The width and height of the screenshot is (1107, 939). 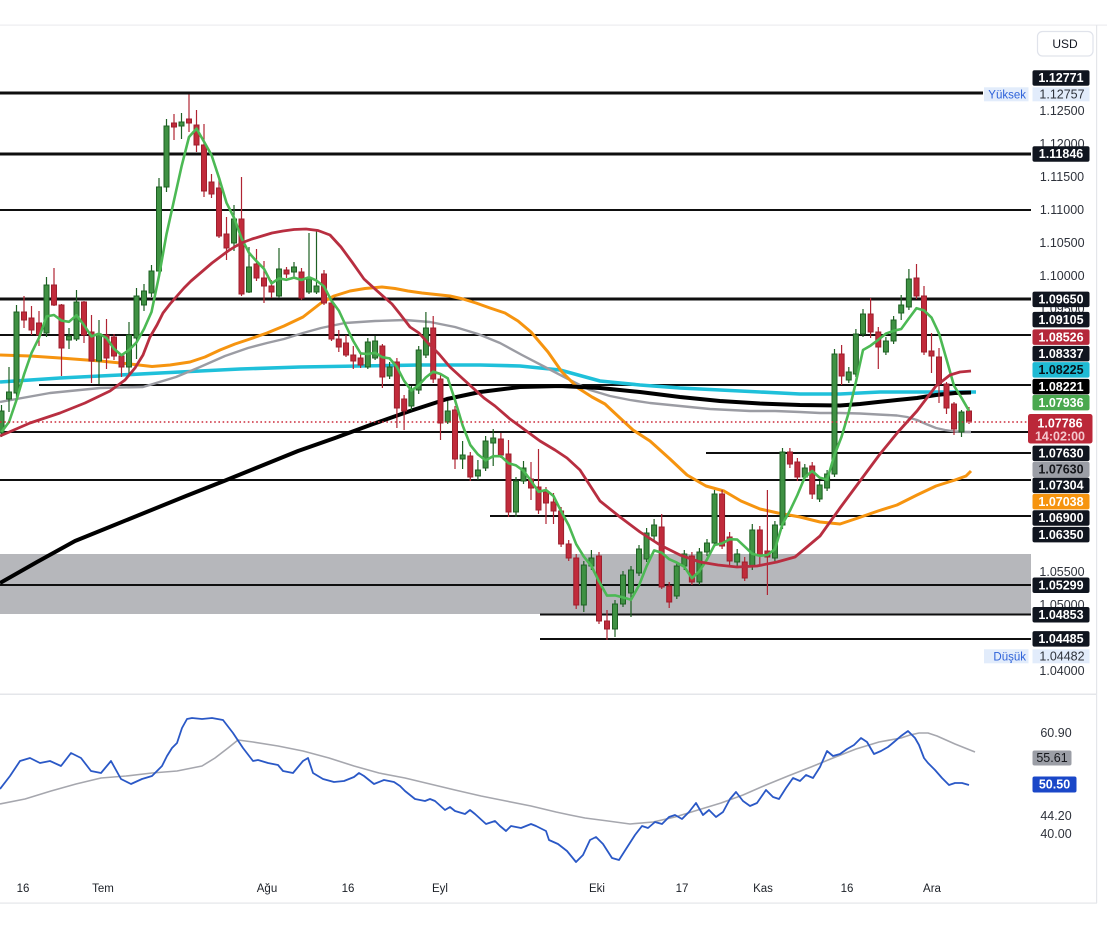 I want to click on svg-text: 1.06350, so click(x=1060, y=535).